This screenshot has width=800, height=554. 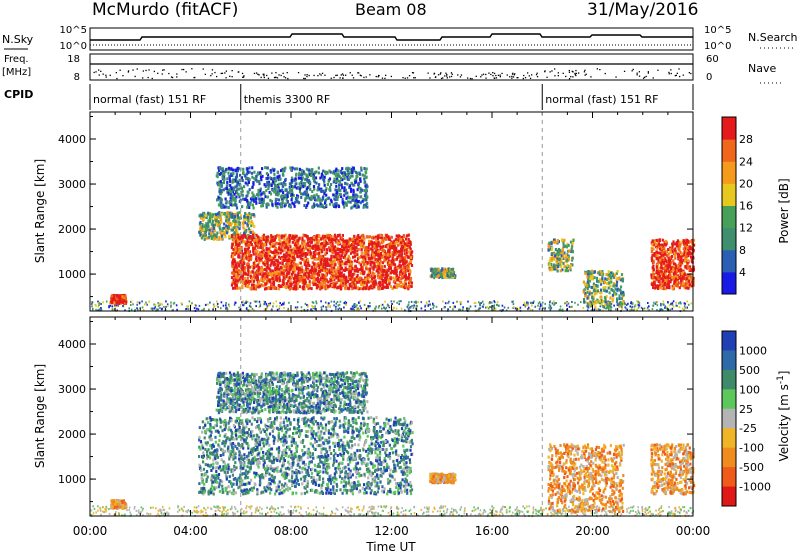 I want to click on nsky-tick-bottom: 10^0, so click(x=73, y=46).